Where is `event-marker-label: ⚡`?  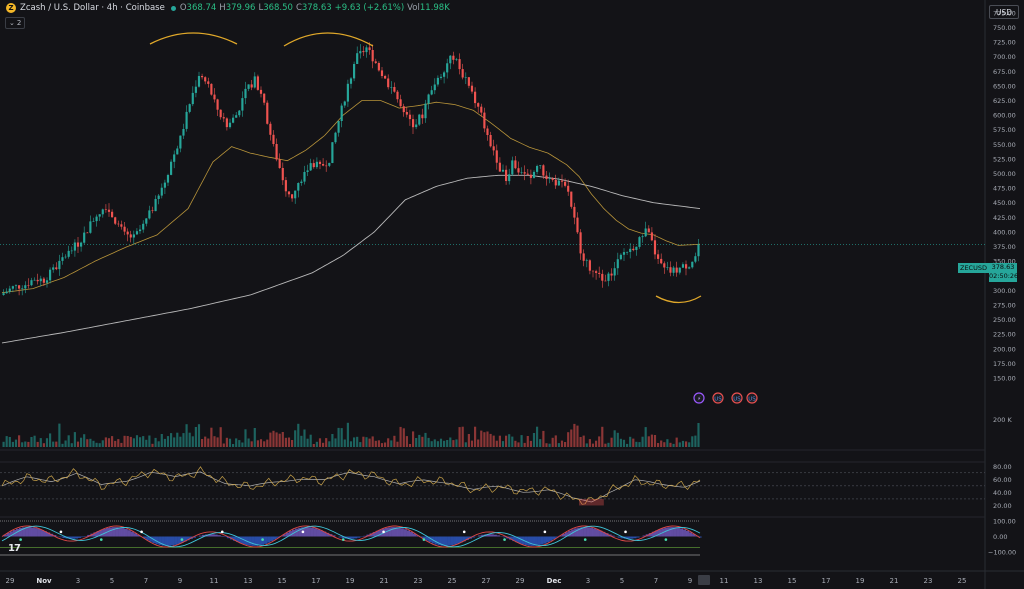
event-marker-label: ⚡ is located at coordinates (699, 399).